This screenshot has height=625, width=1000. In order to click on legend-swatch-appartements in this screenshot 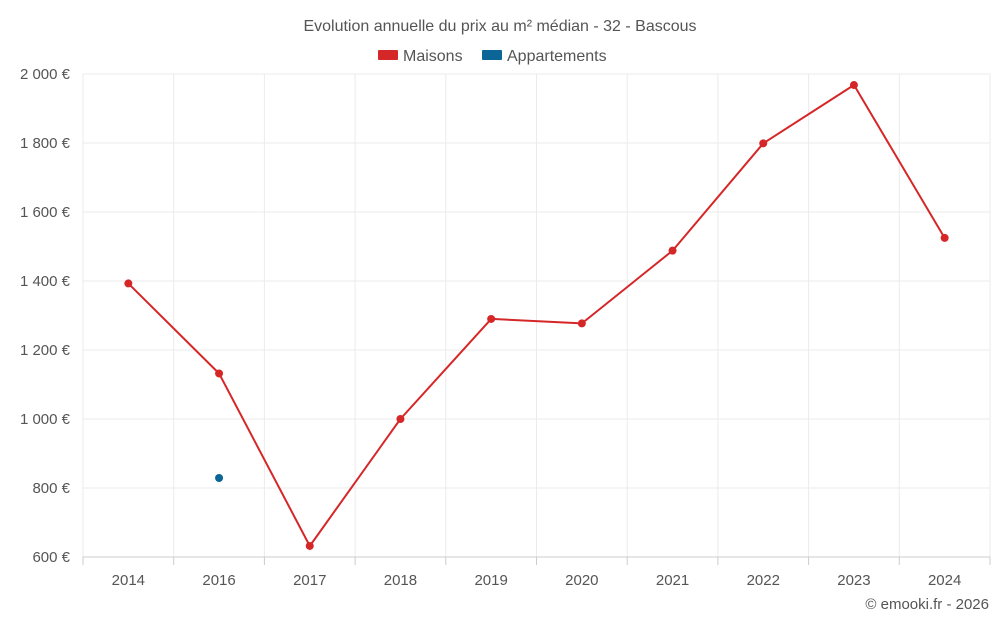, I will do `click(492, 55)`.